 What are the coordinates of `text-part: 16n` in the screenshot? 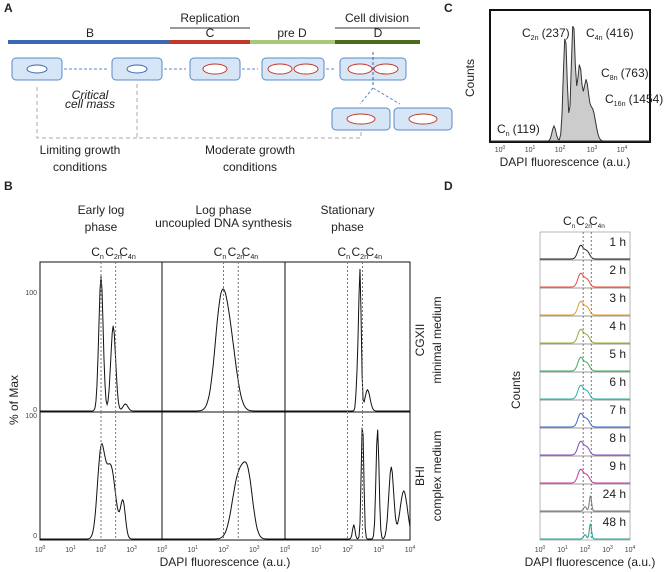 It's located at (620, 104).